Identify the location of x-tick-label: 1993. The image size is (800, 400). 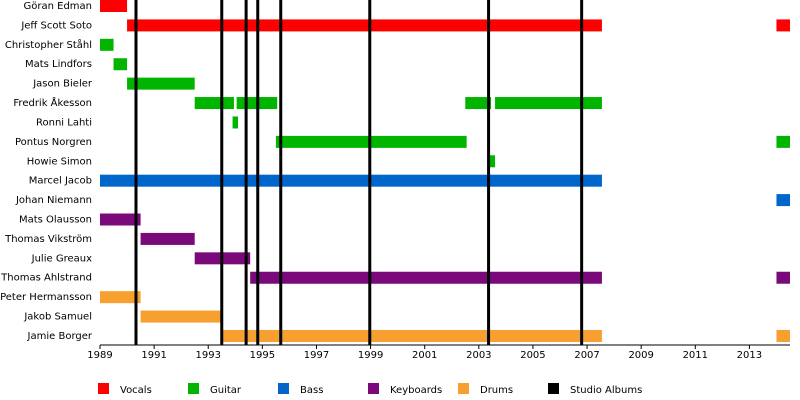
(208, 355).